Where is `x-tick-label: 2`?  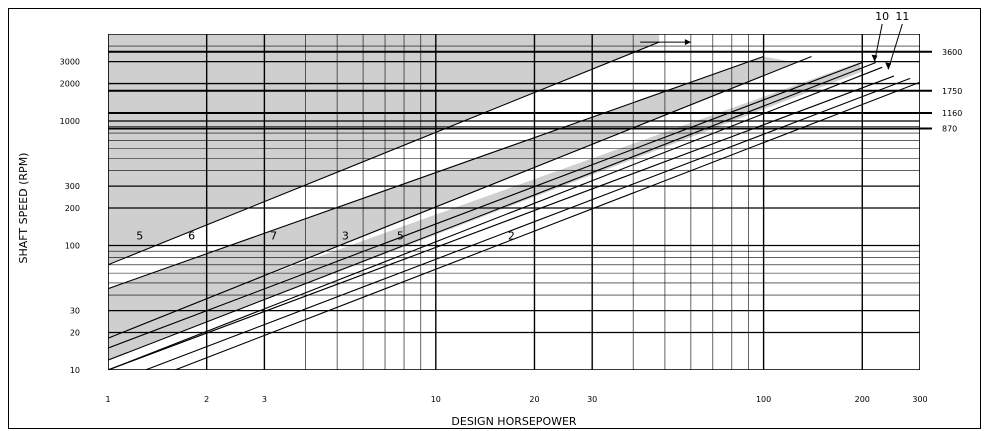
x-tick-label: 2 is located at coordinates (206, 399).